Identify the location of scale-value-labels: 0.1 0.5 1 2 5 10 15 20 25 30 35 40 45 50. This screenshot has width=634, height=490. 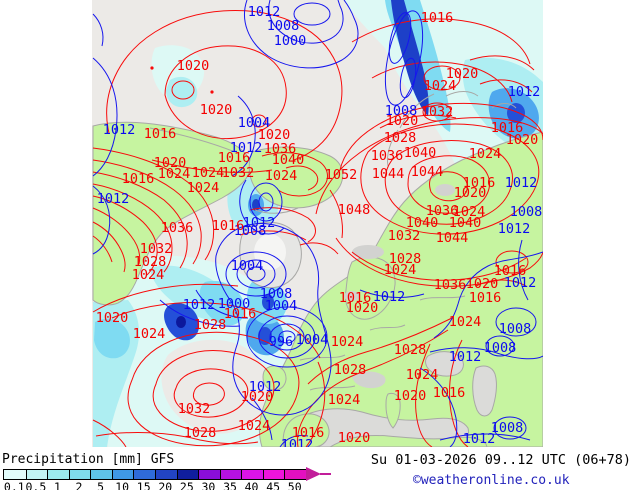
(168, 485).